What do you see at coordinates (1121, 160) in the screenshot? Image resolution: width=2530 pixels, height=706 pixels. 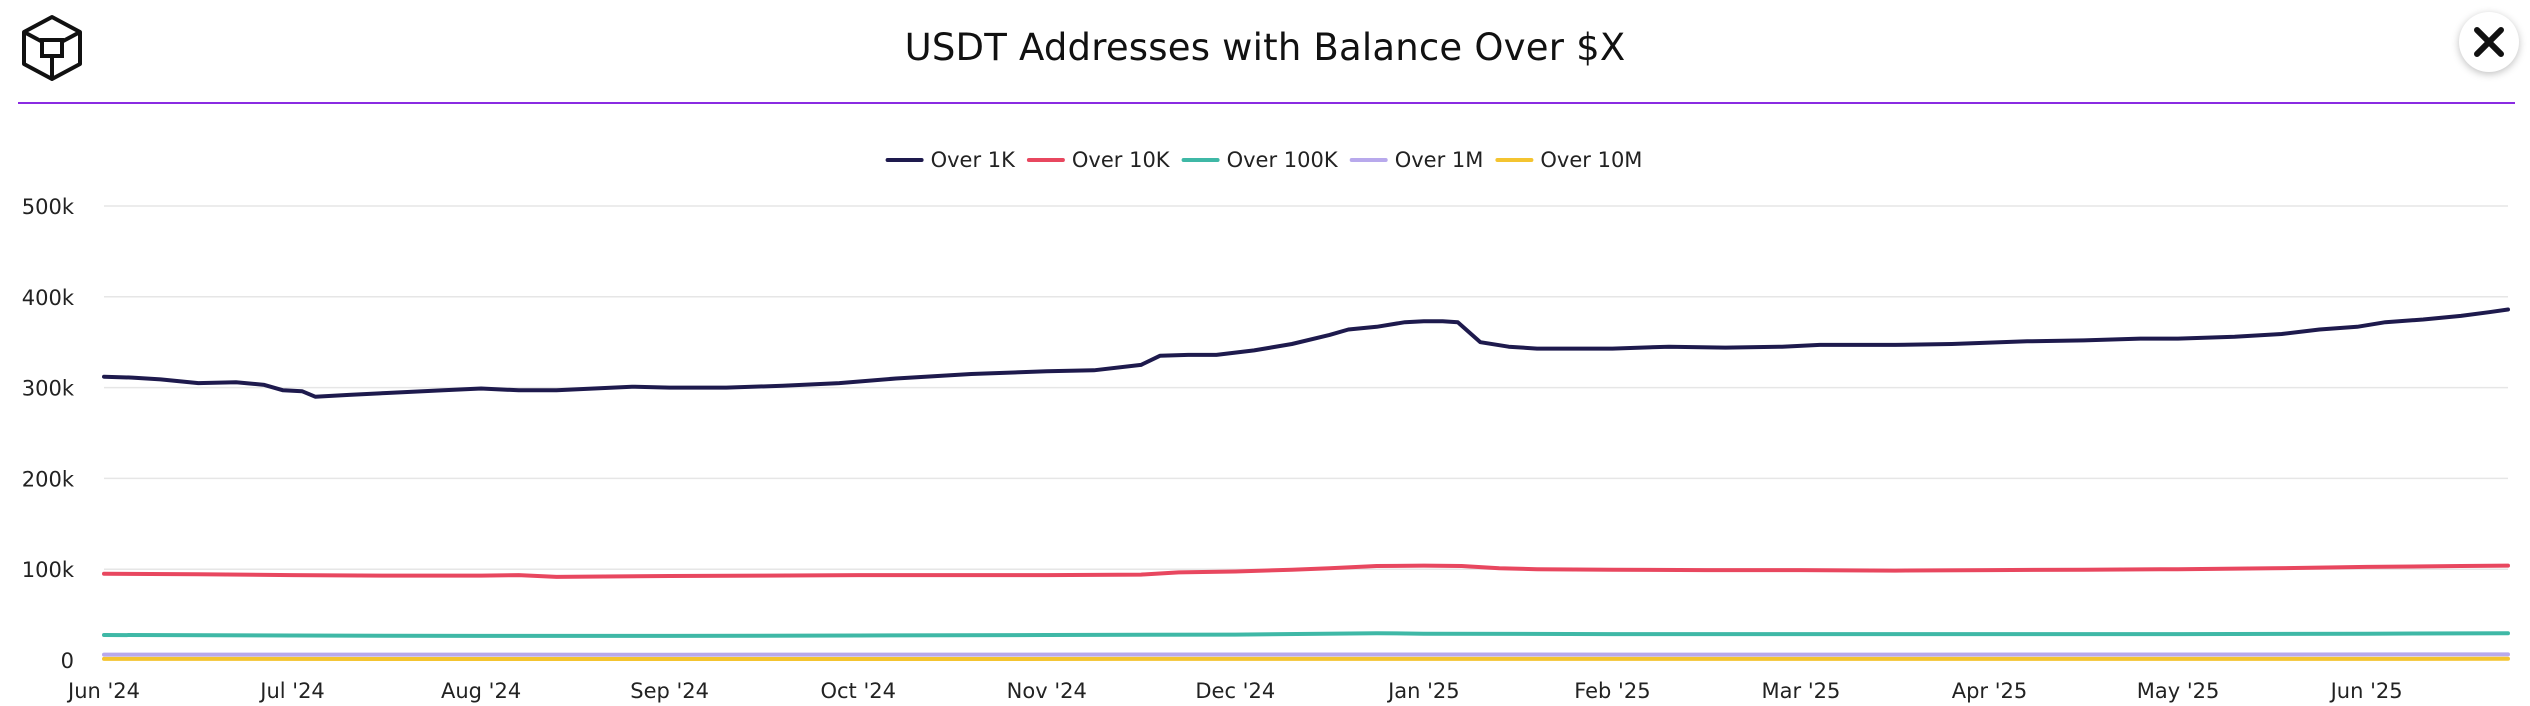 I see `legend-label: Over 10K` at bounding box center [1121, 160].